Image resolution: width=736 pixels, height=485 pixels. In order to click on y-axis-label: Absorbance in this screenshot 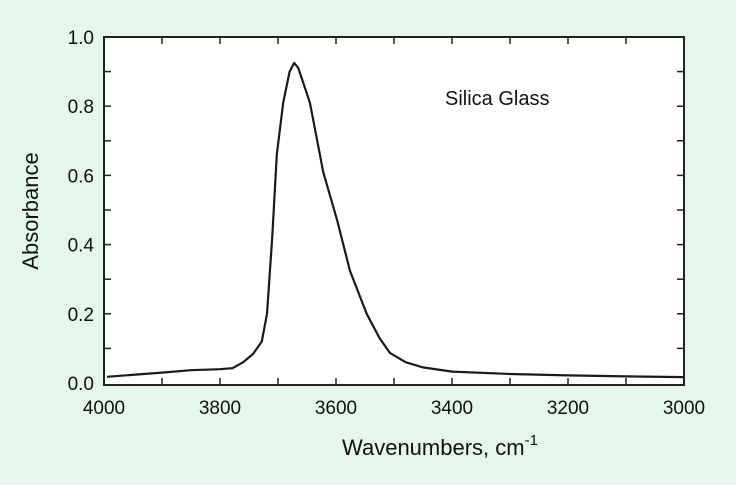, I will do `click(30, 210)`.